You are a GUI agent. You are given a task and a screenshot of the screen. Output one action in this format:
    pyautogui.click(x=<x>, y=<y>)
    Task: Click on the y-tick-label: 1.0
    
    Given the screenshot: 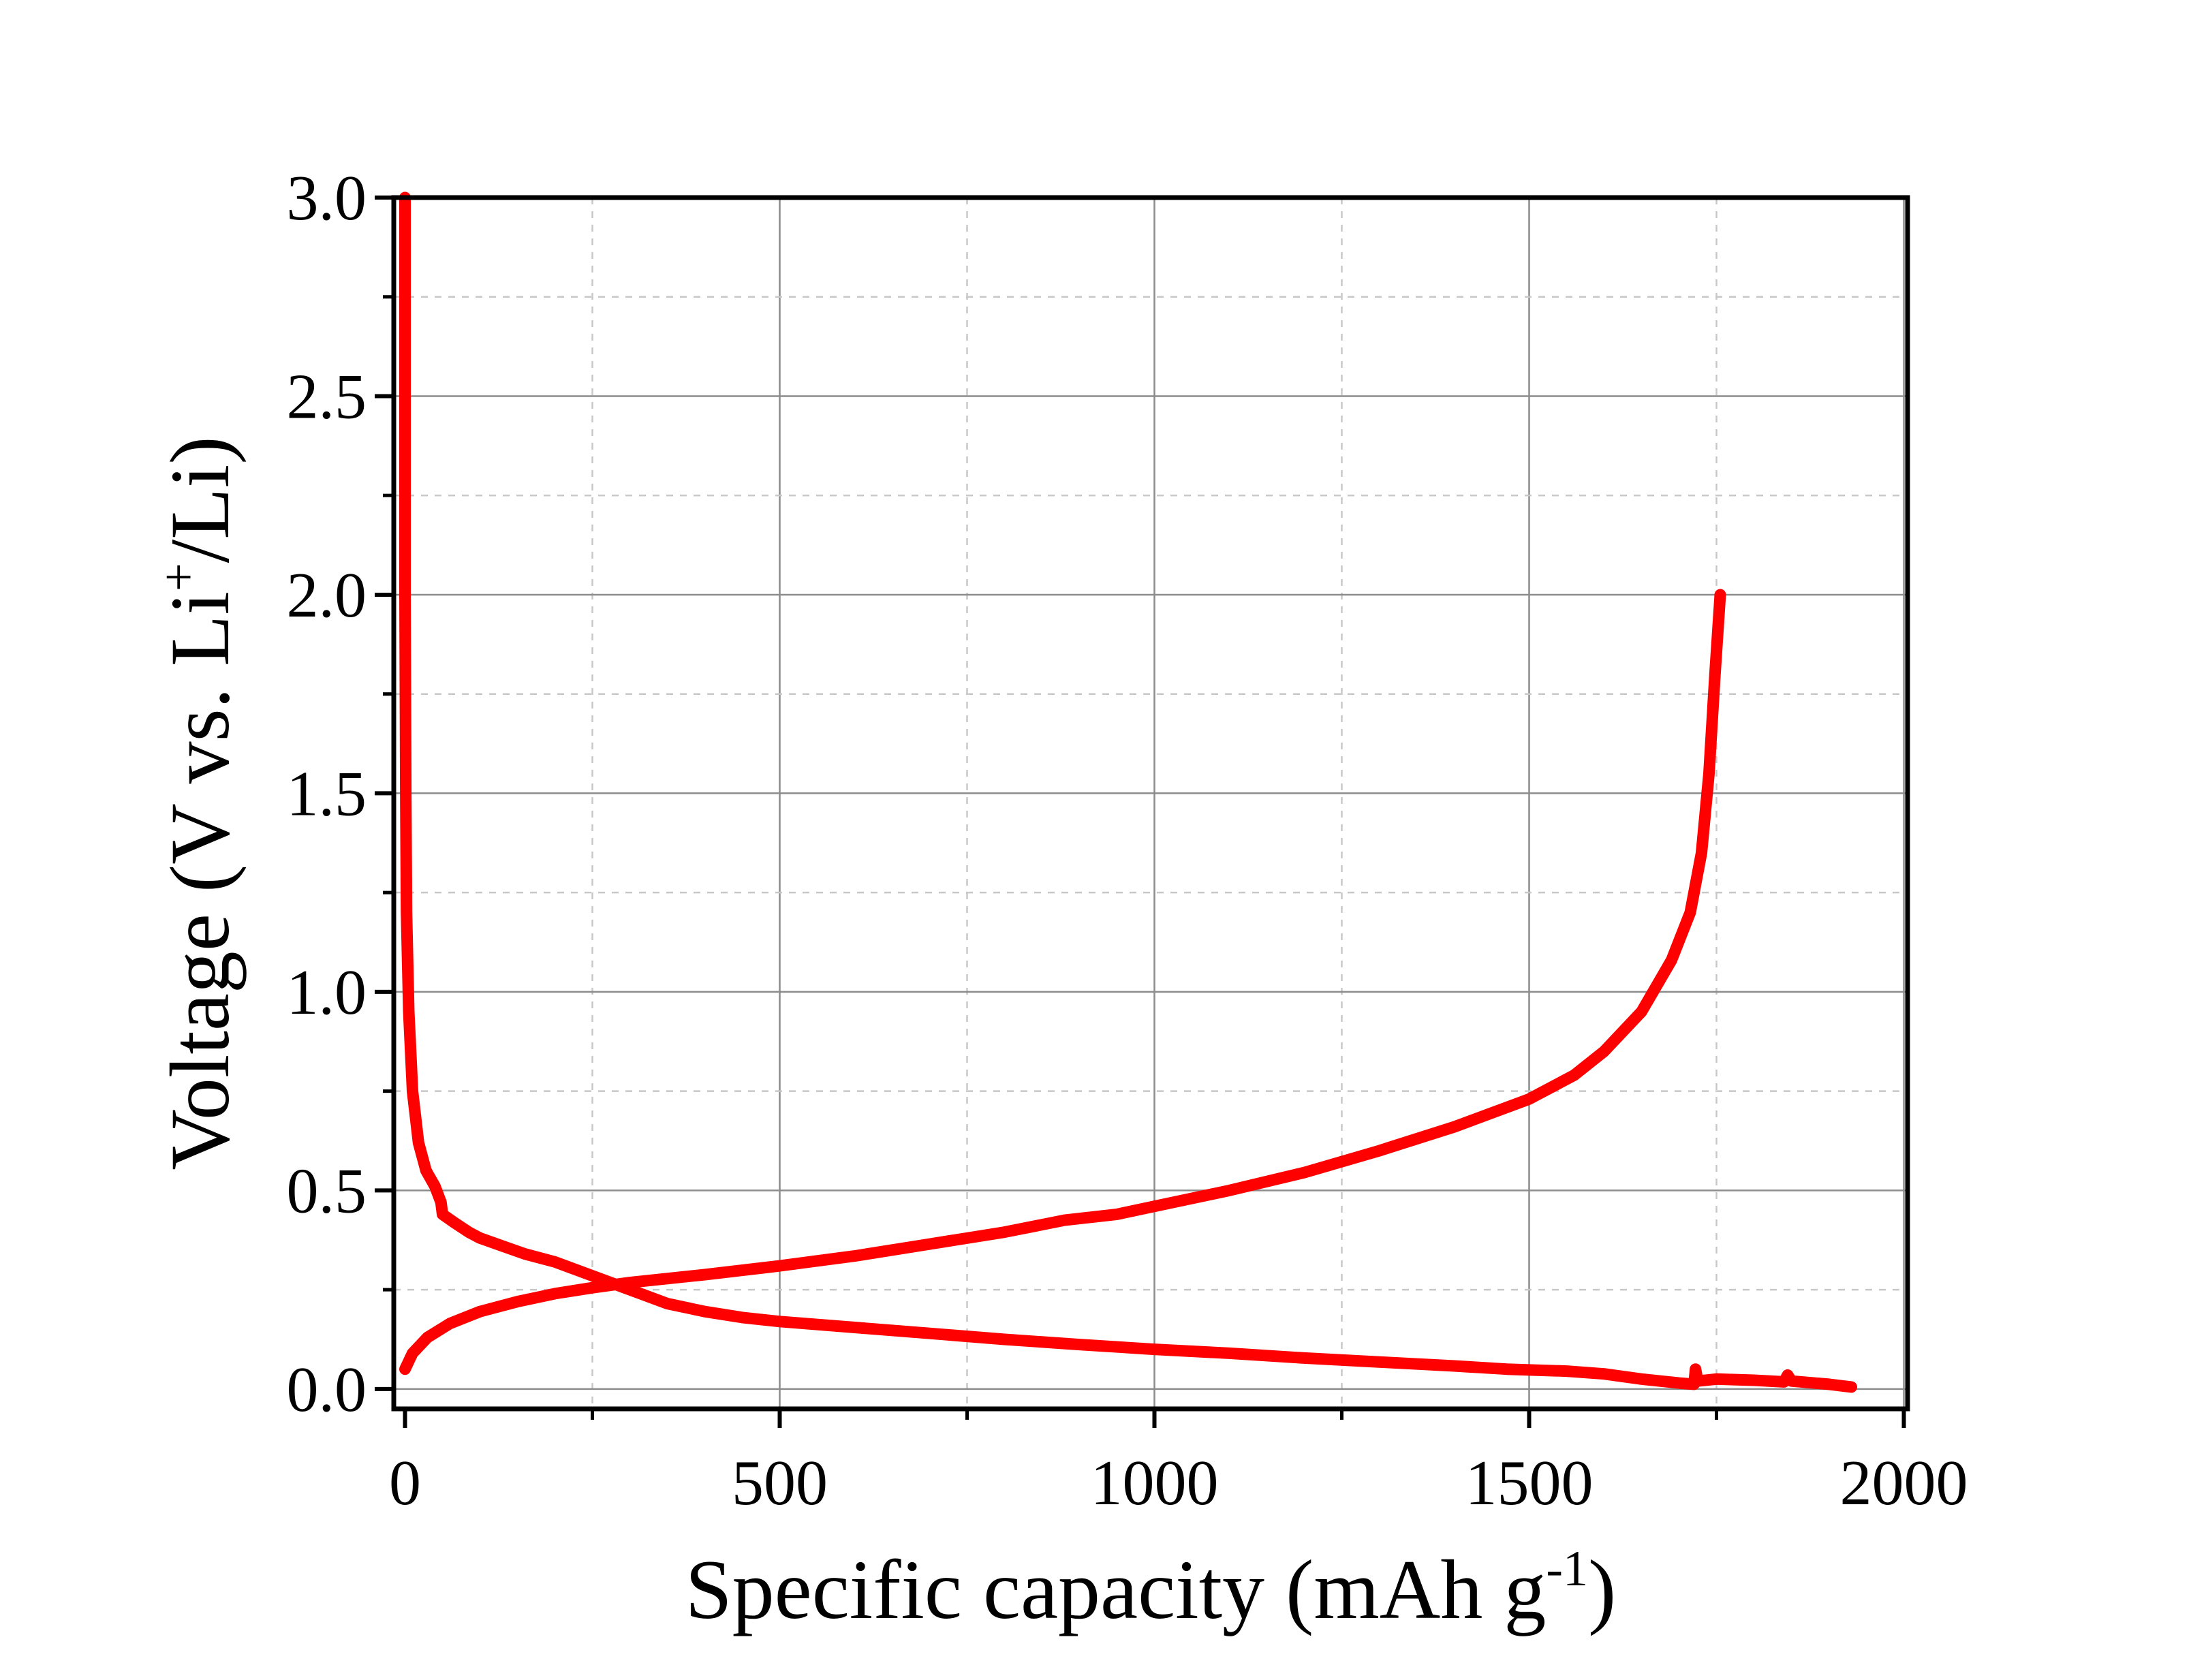 What is the action you would take?
    pyautogui.click(x=327, y=992)
    